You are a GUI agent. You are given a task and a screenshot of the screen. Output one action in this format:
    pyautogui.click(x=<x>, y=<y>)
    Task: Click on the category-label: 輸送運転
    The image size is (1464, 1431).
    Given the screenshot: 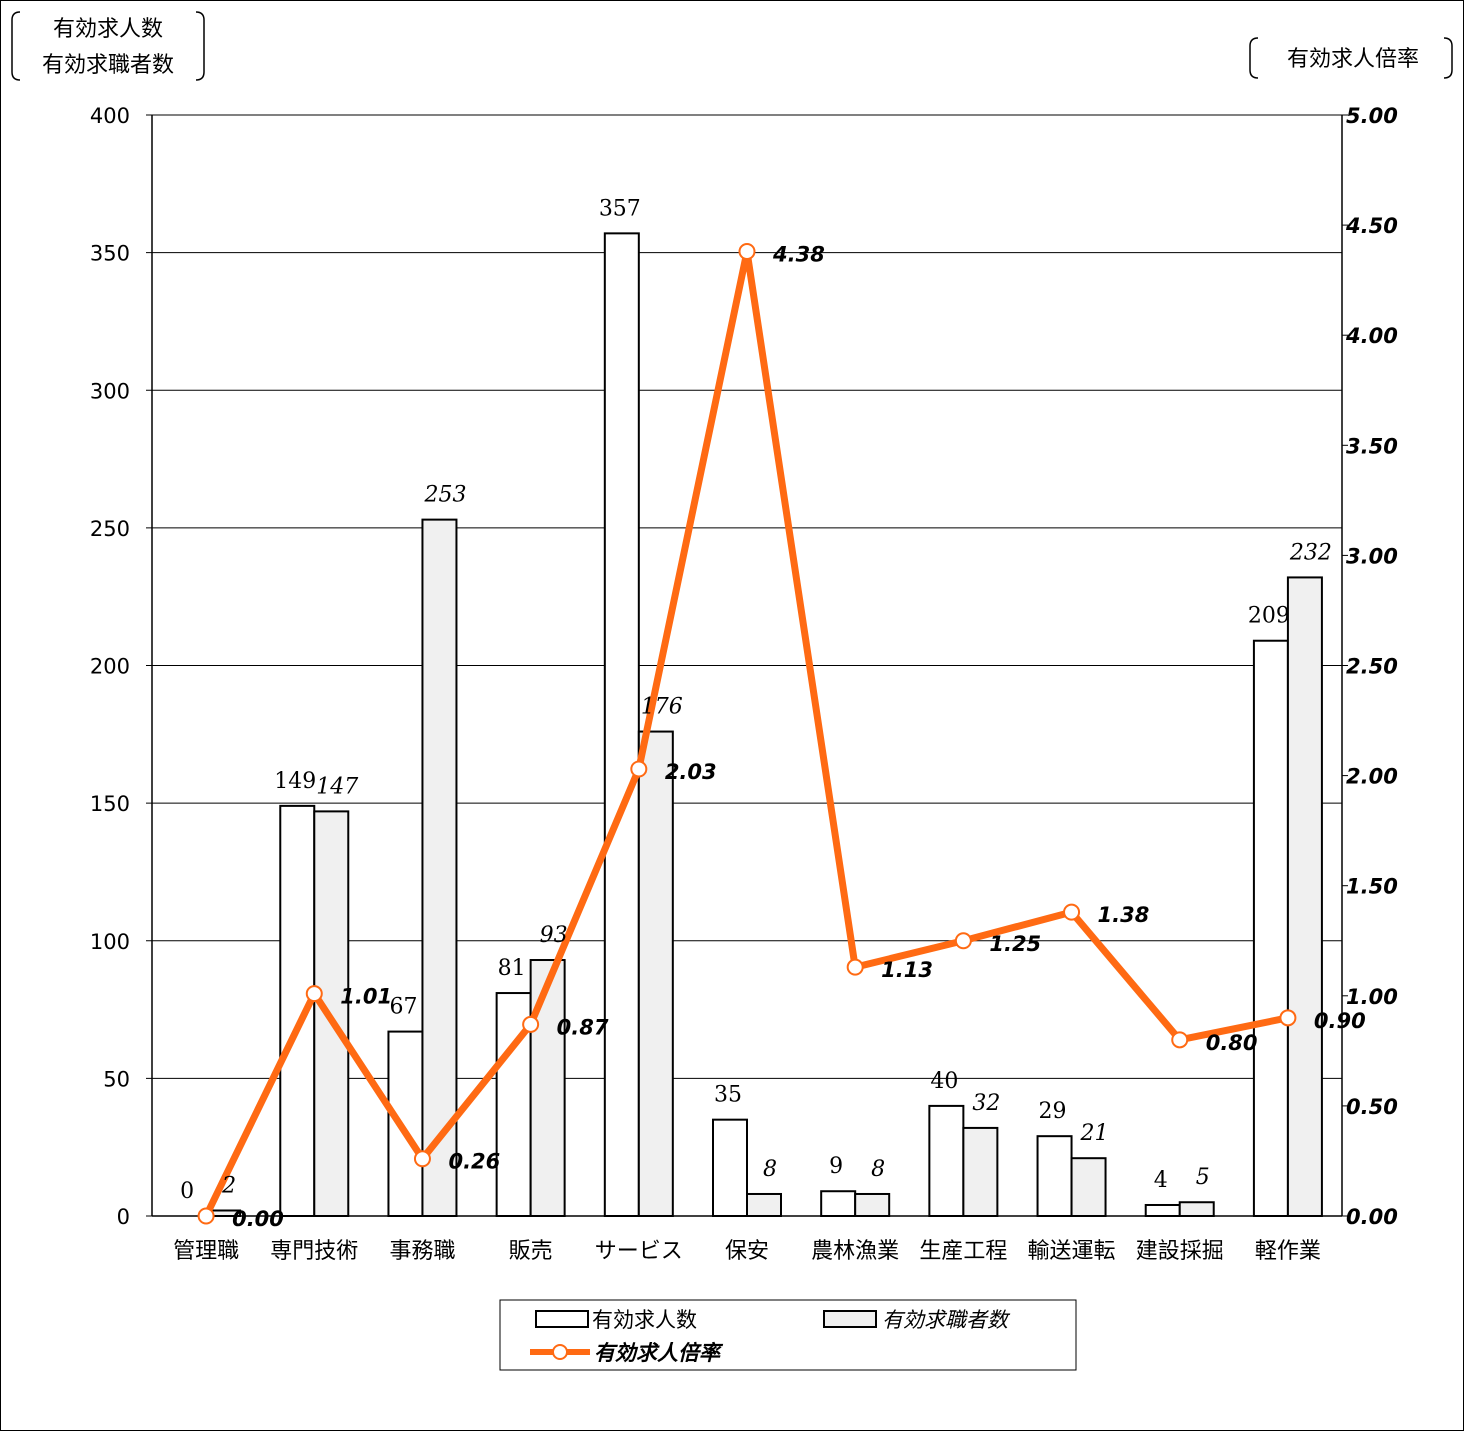 What is the action you would take?
    pyautogui.click(x=1072, y=1251)
    